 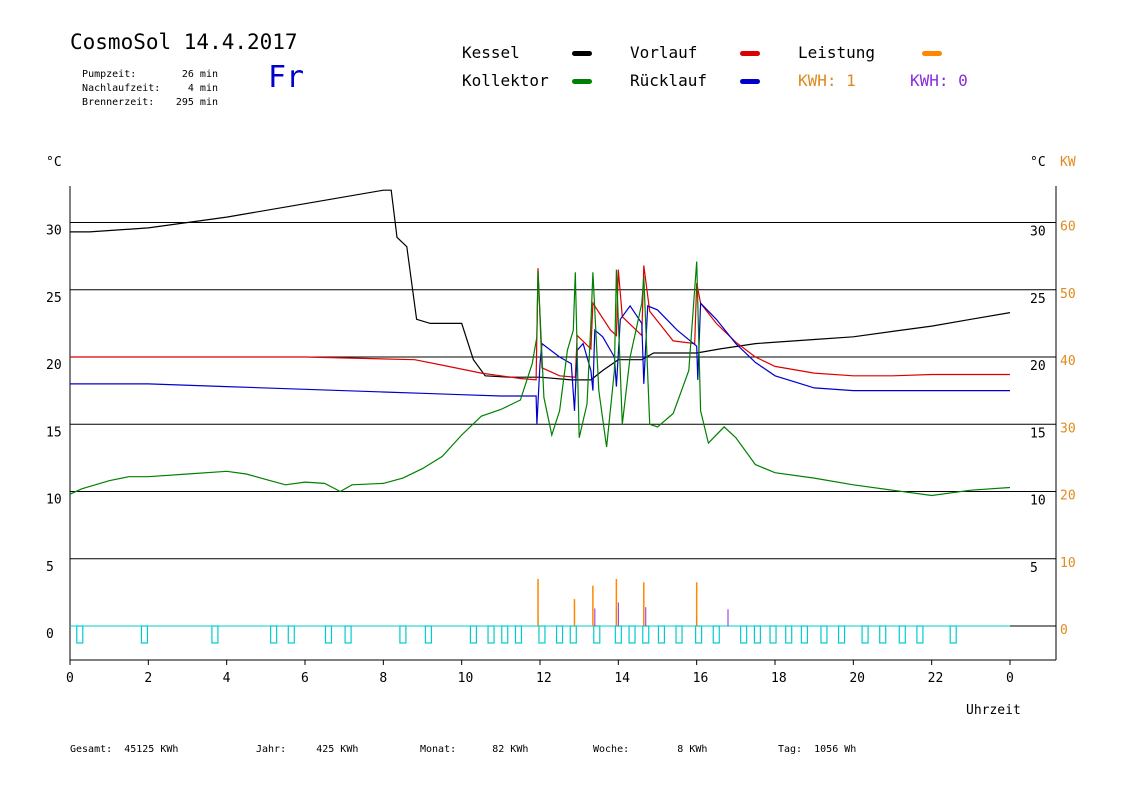 What do you see at coordinates (54, 162) in the screenshot?
I see `y-unit-left: °C` at bounding box center [54, 162].